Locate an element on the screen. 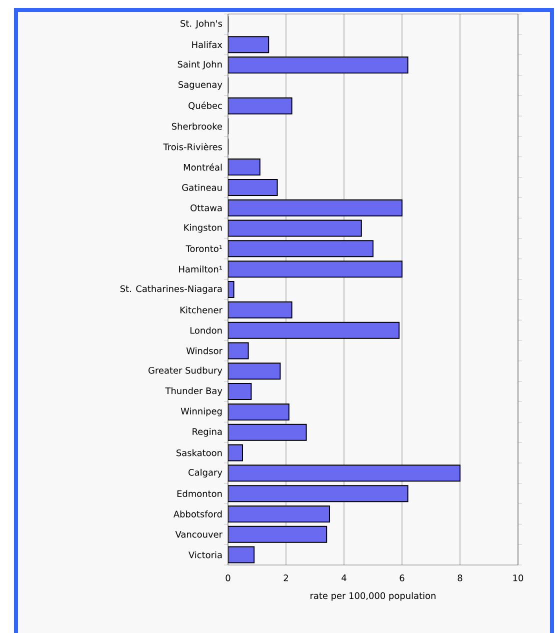 The height and width of the screenshot is (633, 558). y-tick-label: Toronto¹ is located at coordinates (204, 248).